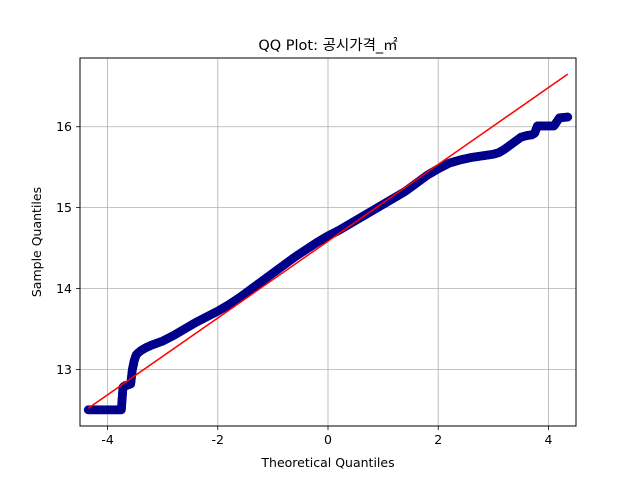 This screenshot has height=480, width=640. Describe the element at coordinates (328, 439) in the screenshot. I see `x-tick-label: 0` at that location.